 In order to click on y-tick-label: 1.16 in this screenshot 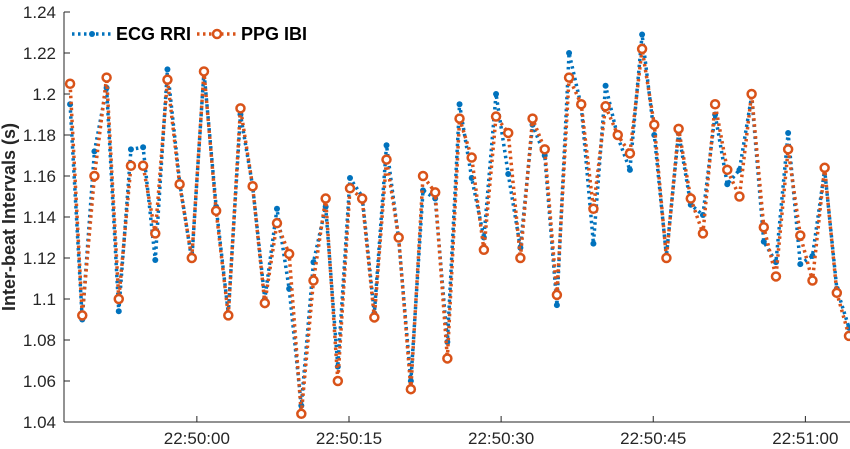, I will do `click(39, 176)`.